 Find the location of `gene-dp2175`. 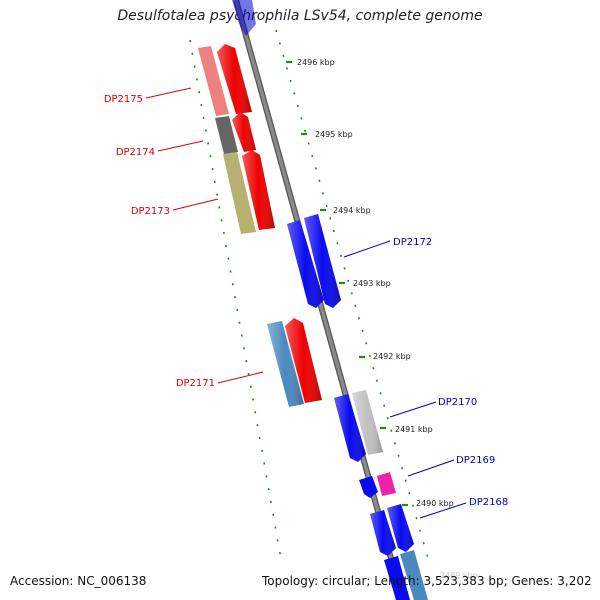

gene-dp2175 is located at coordinates (225, 80).